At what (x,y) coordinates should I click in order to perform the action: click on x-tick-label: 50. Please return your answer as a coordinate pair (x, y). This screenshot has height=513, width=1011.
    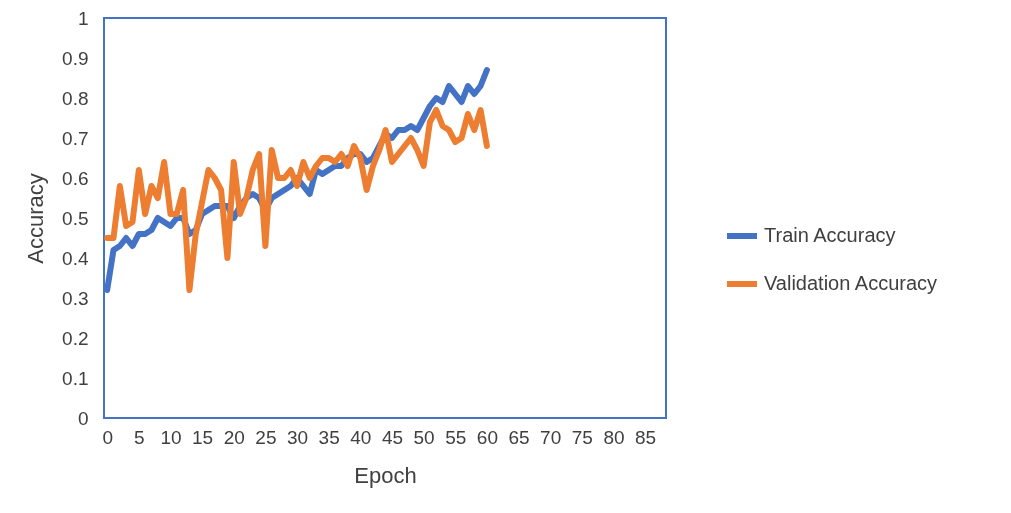
    Looking at the image, I should click on (424, 437).